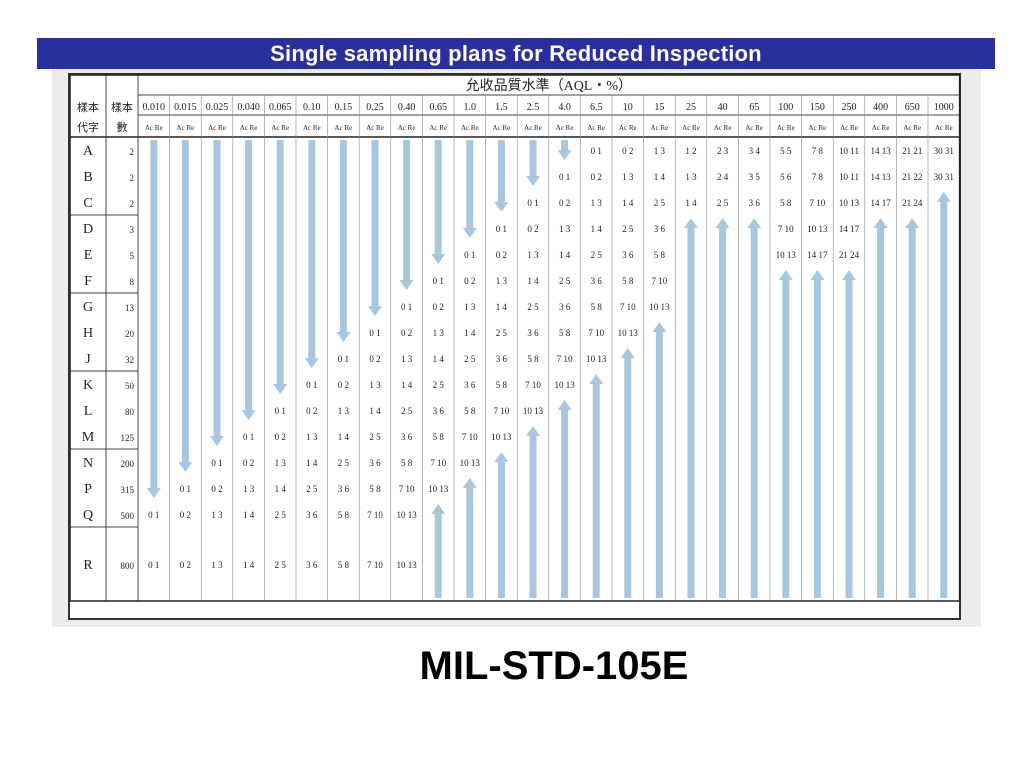  Describe the element at coordinates (130, 412) in the screenshot. I see `sample-size-L: 80` at that location.